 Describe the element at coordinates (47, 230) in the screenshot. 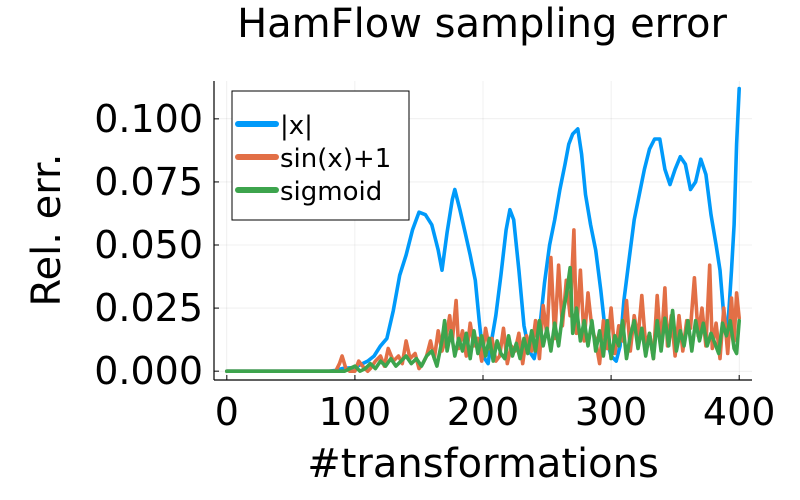

I see `y-axis-label: Rel. err.` at that location.